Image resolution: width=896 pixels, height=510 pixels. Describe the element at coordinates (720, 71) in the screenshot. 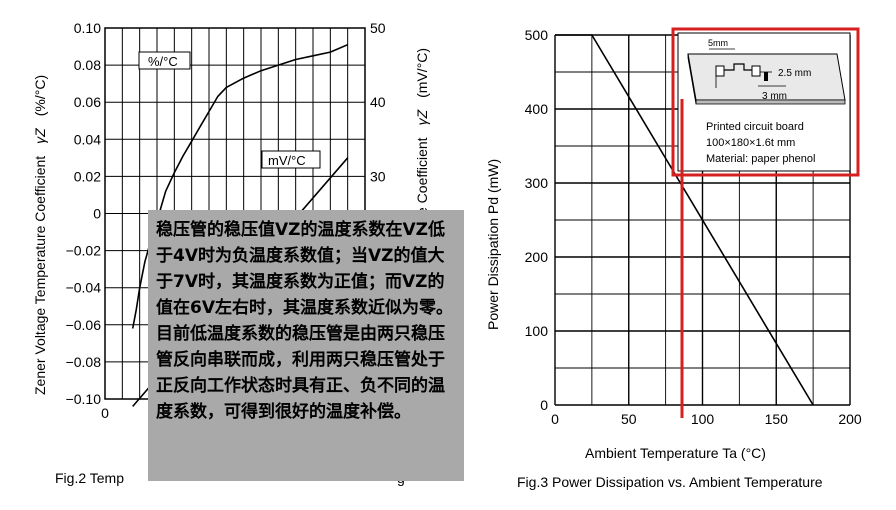

I see `pcb-pad-left` at that location.